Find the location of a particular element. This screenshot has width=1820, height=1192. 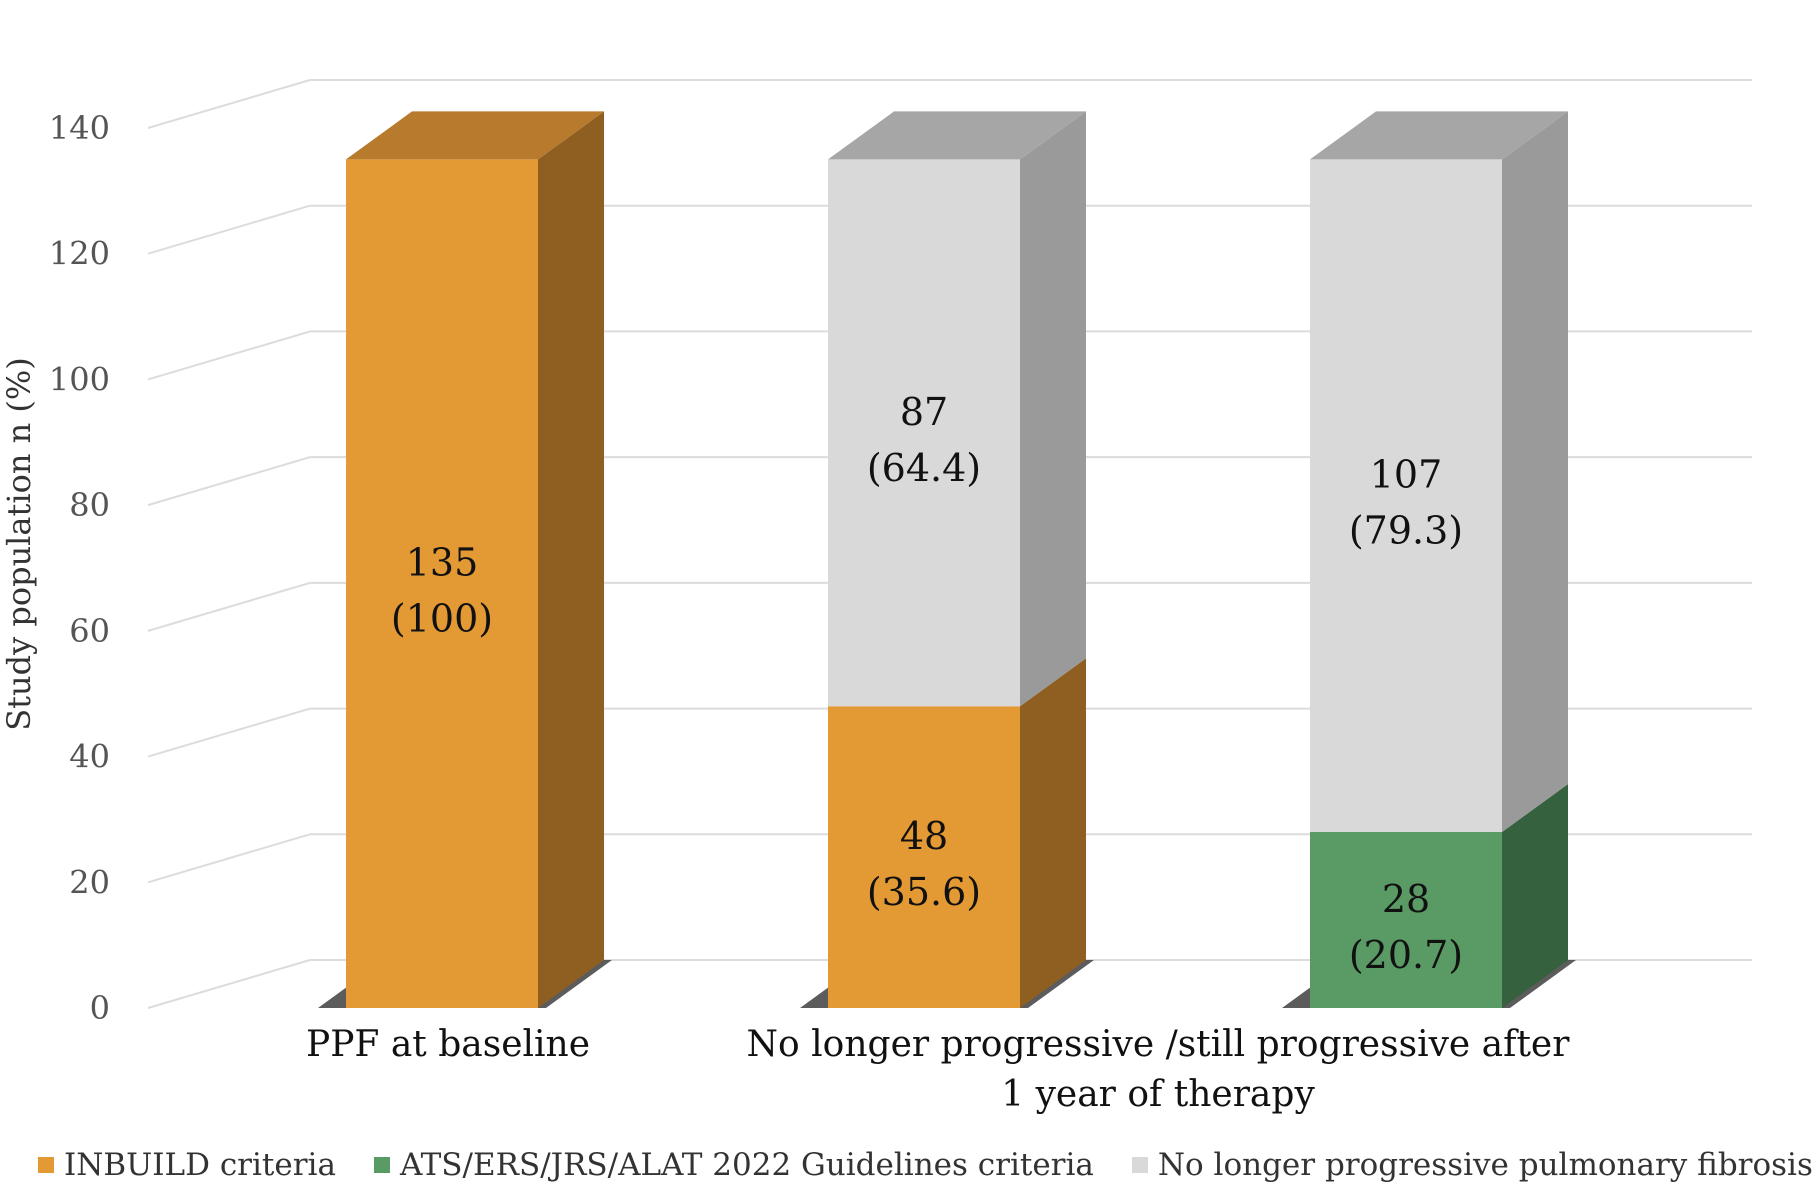

data-label-count: 48 is located at coordinates (924, 836).